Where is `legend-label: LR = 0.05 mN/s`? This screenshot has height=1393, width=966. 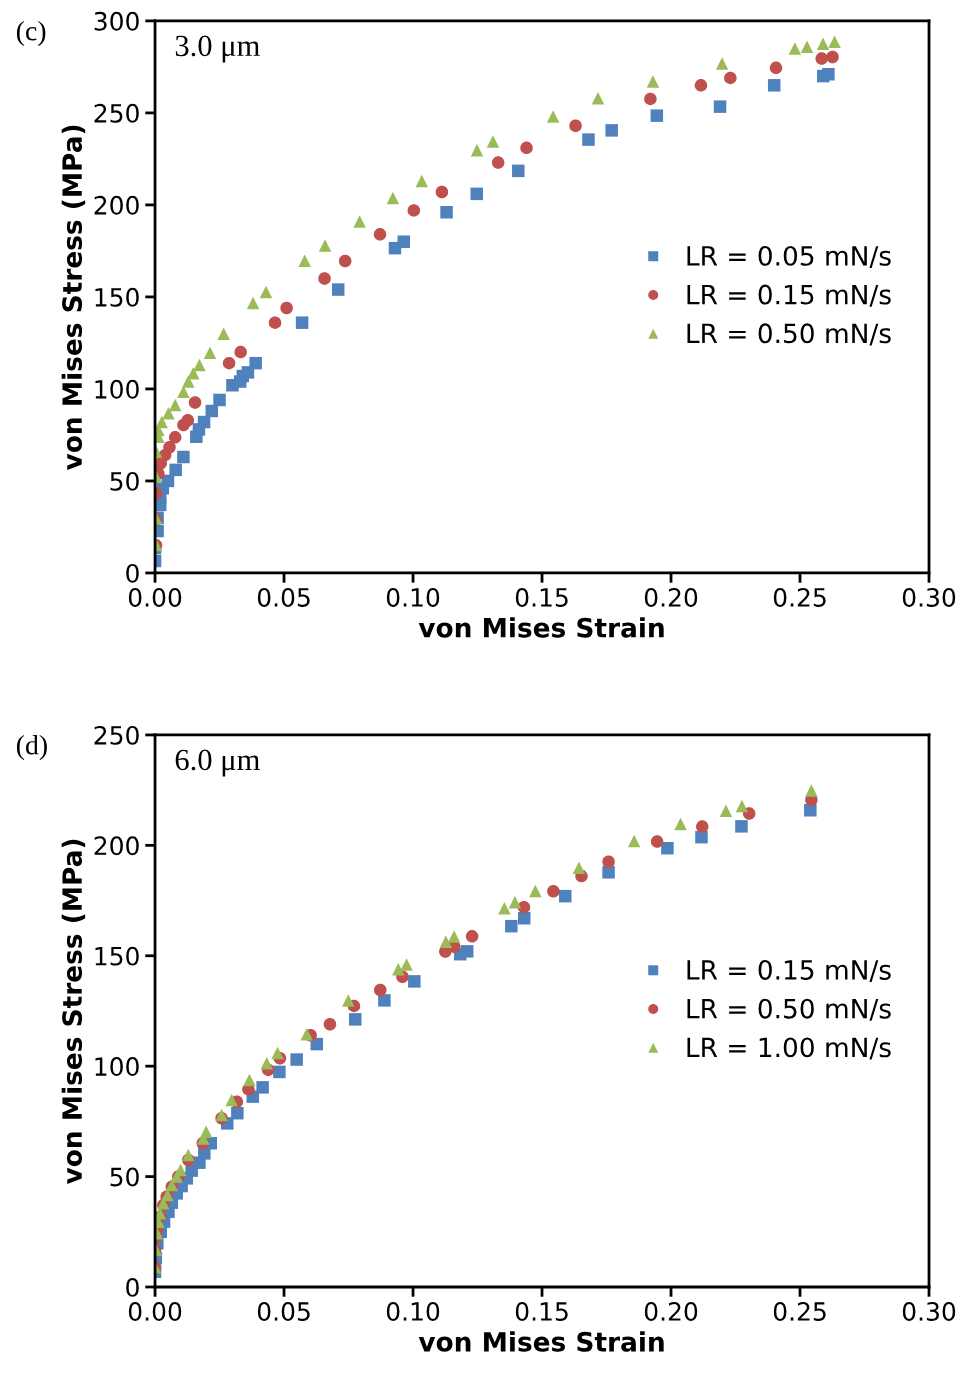 legend-label: LR = 0.05 mN/s is located at coordinates (789, 256).